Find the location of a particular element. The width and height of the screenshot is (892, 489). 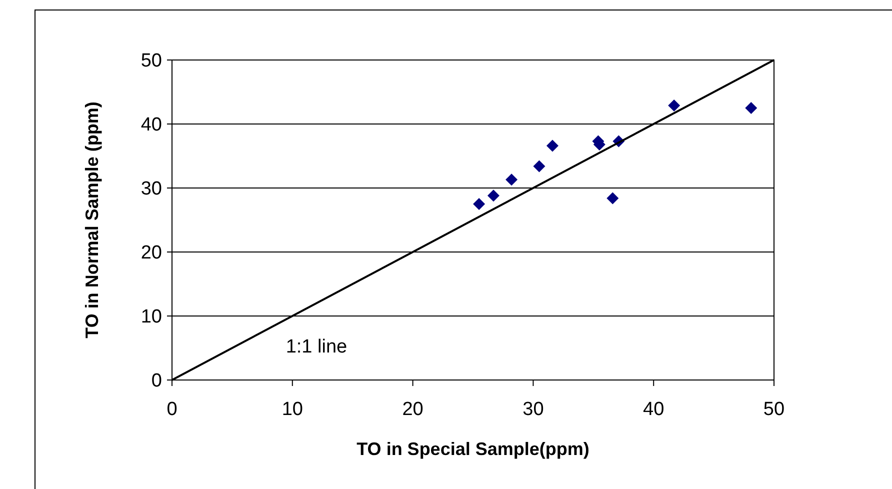

y-tick-label: 50 is located at coordinates (151, 61).